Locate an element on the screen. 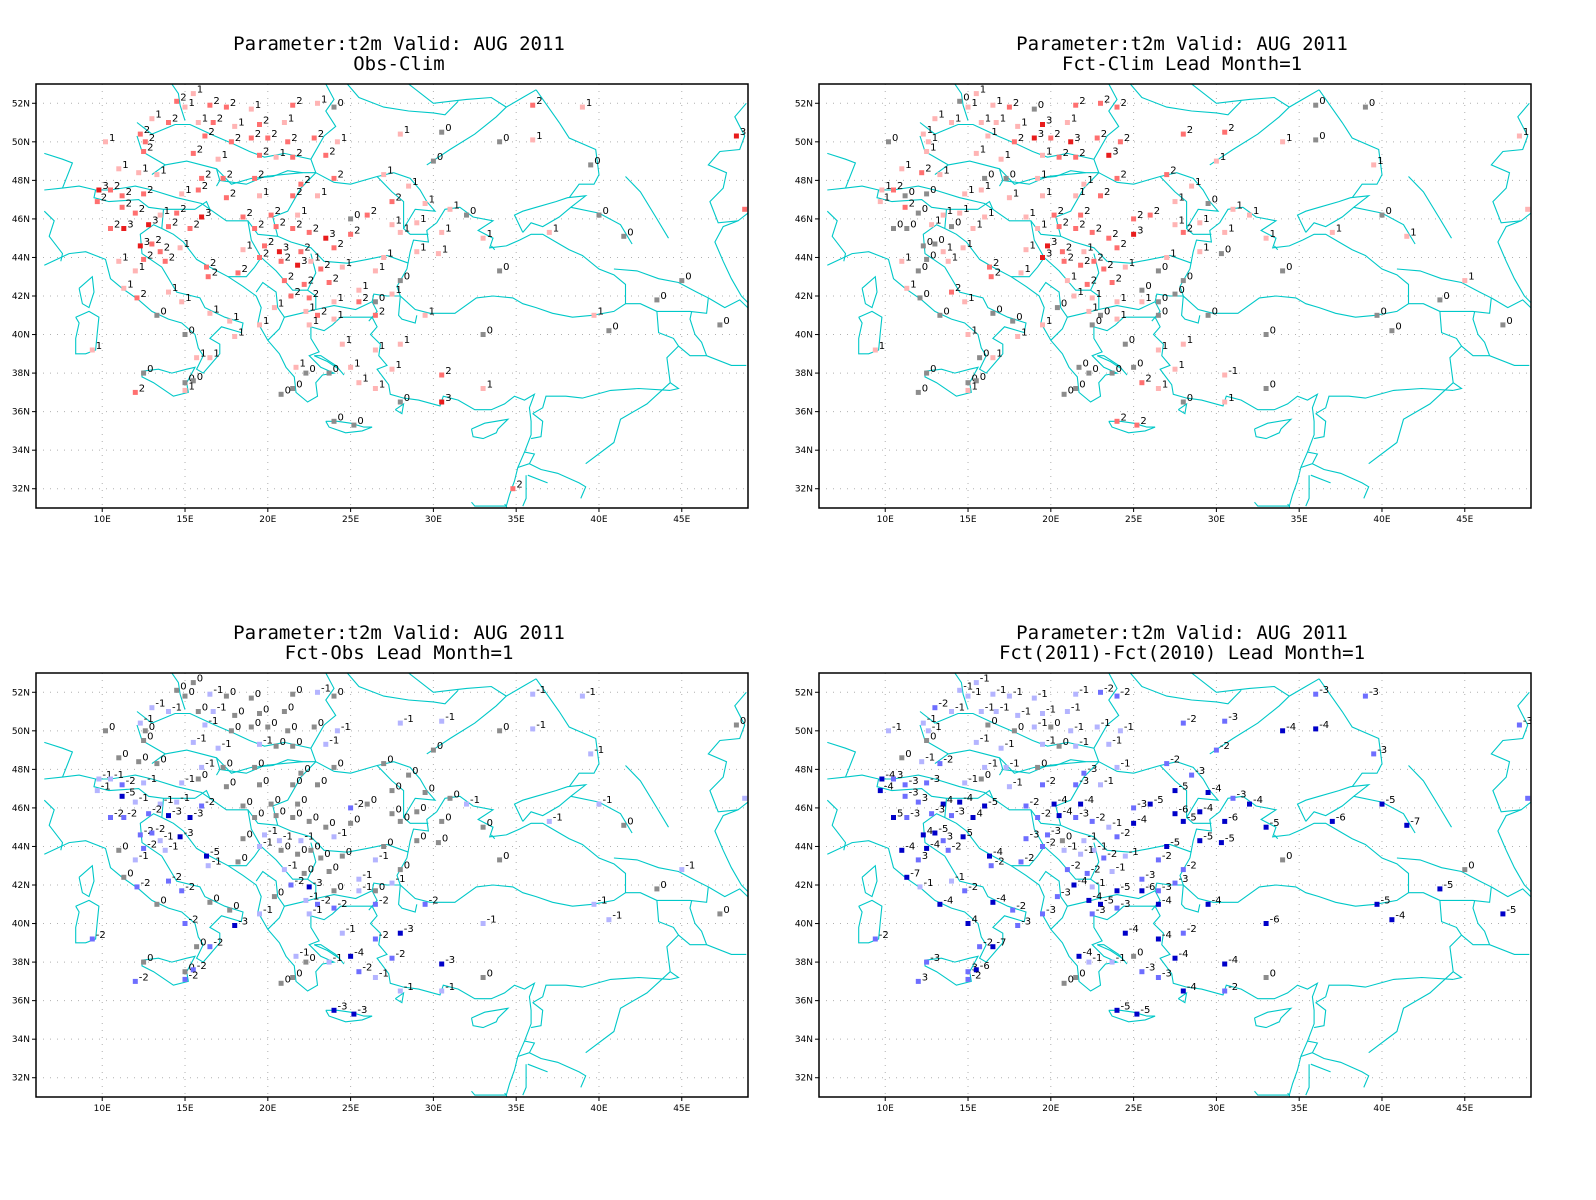 The image size is (1596, 1200). station-marker: 3 is located at coordinates (1046, 121).